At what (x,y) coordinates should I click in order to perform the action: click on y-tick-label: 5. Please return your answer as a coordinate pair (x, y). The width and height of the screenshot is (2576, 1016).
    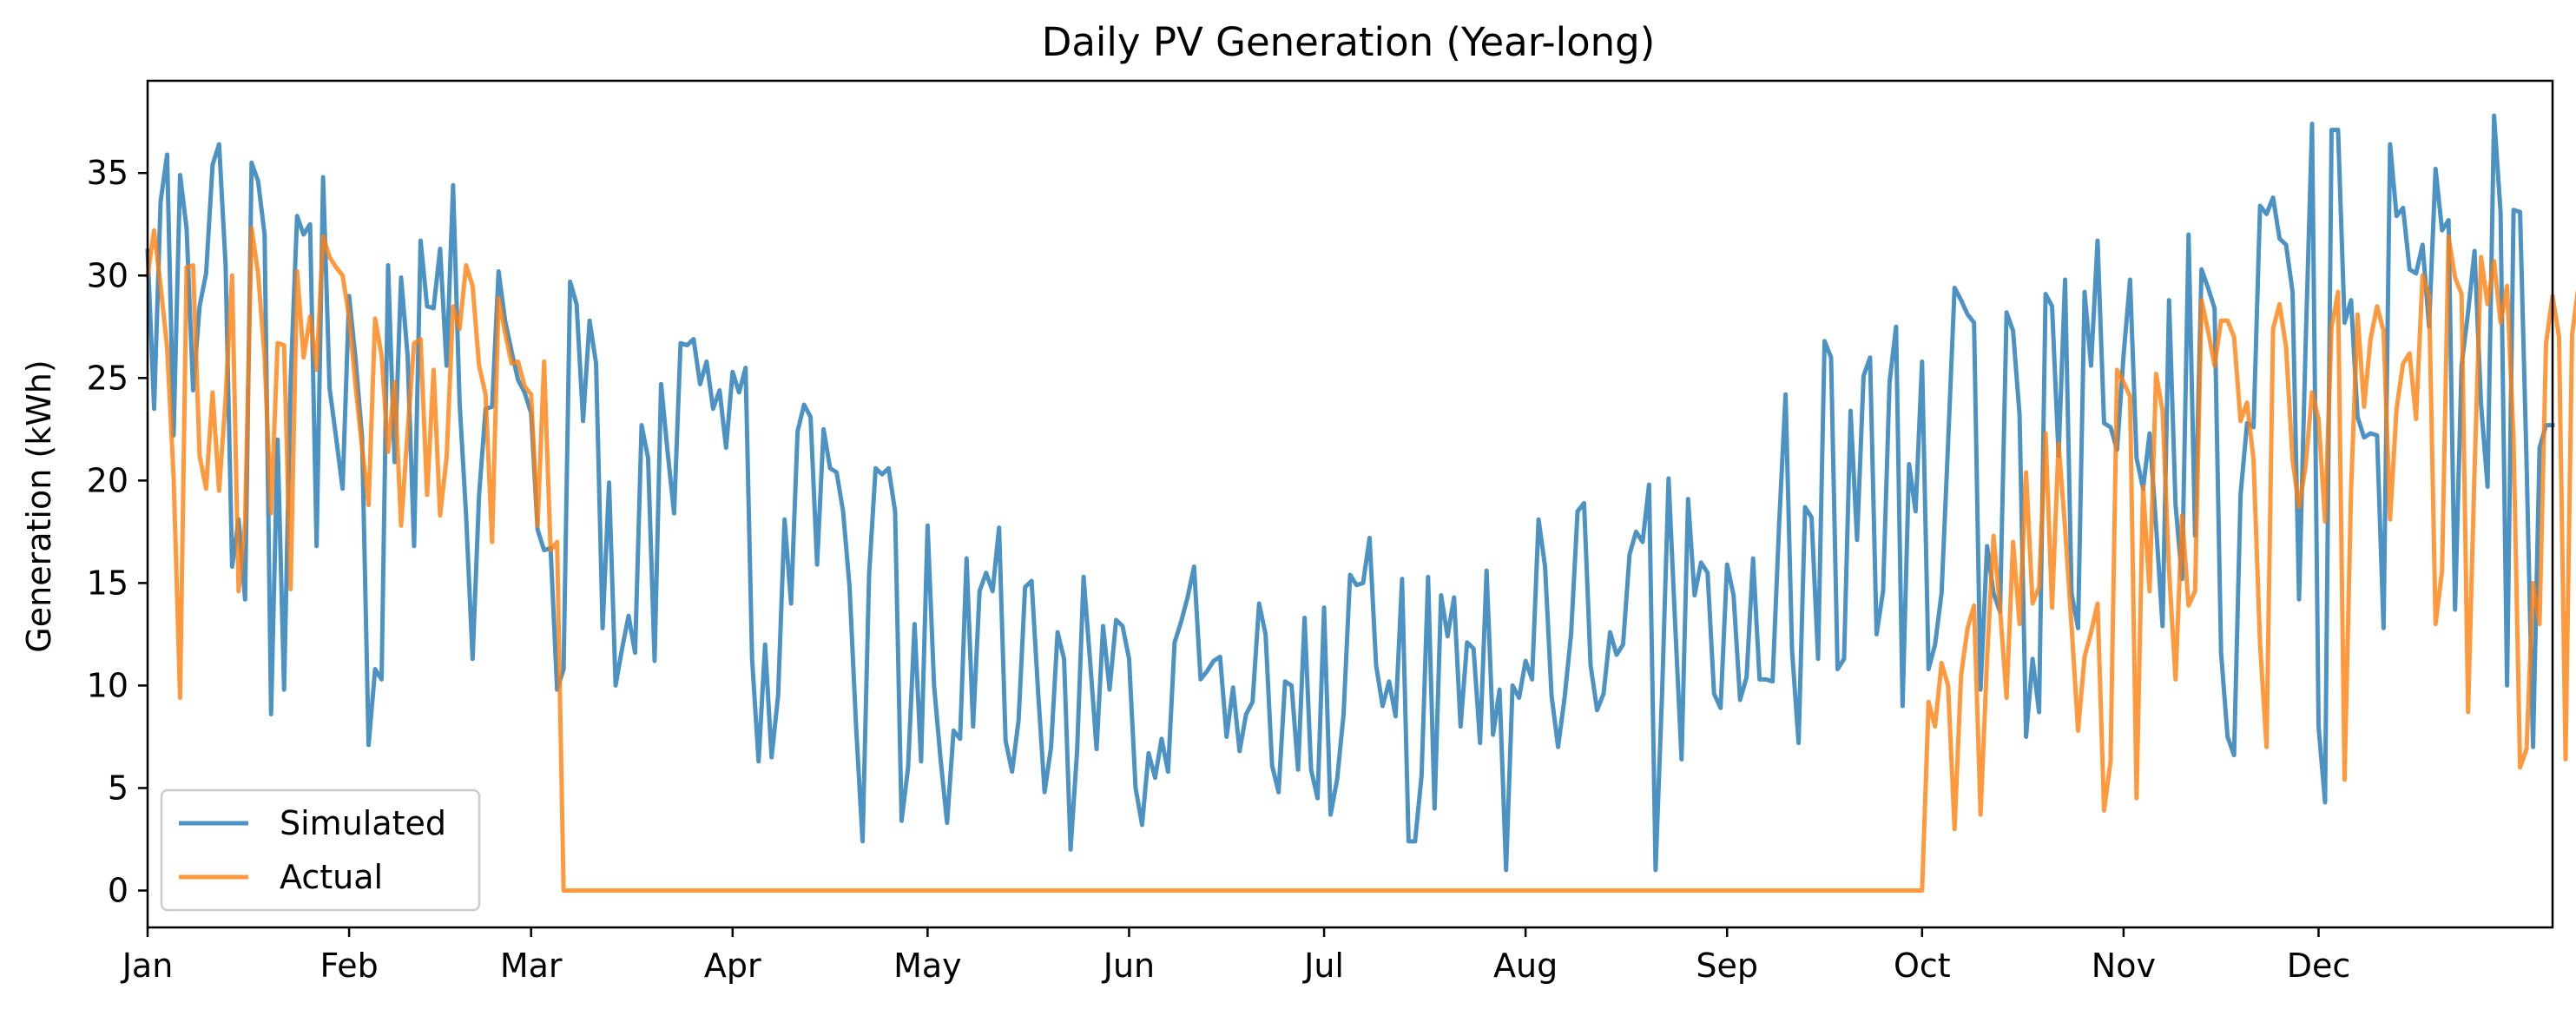
    Looking at the image, I should click on (118, 788).